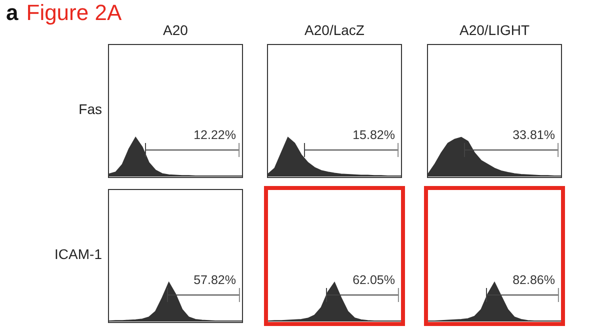 This screenshot has height=336, width=602. What do you see at coordinates (74, 12) in the screenshot?
I see `caption: Figure 2A` at bounding box center [74, 12].